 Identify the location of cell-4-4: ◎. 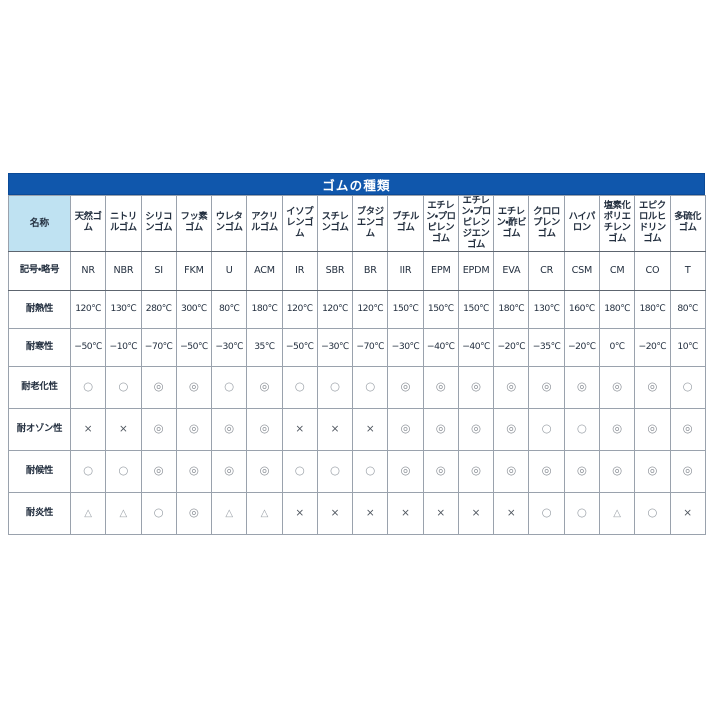
(229, 429).